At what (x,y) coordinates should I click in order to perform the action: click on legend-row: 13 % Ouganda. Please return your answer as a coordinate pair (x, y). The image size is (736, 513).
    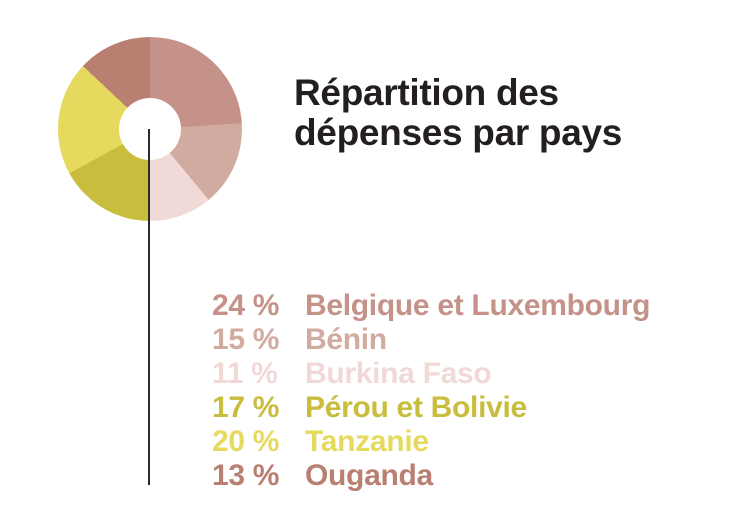
    Looking at the image, I should click on (431, 476).